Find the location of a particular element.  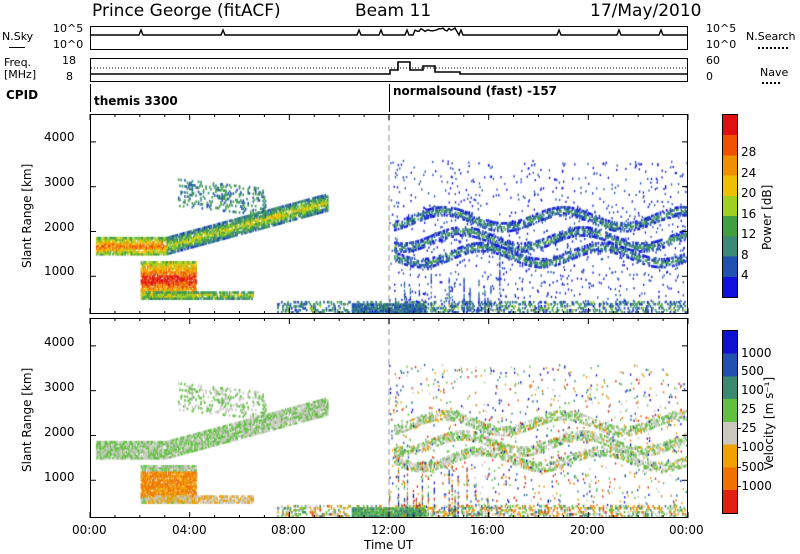

noise-left-top: 10^5 is located at coordinates (68, 28).